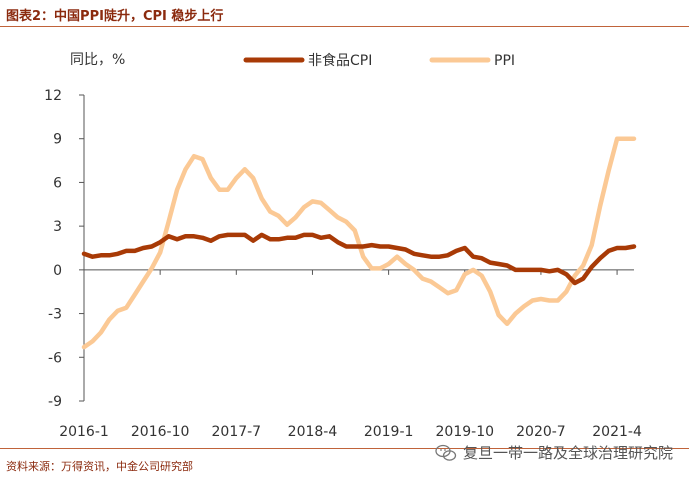  I want to click on x-tick-label: 2018-4, so click(313, 432).